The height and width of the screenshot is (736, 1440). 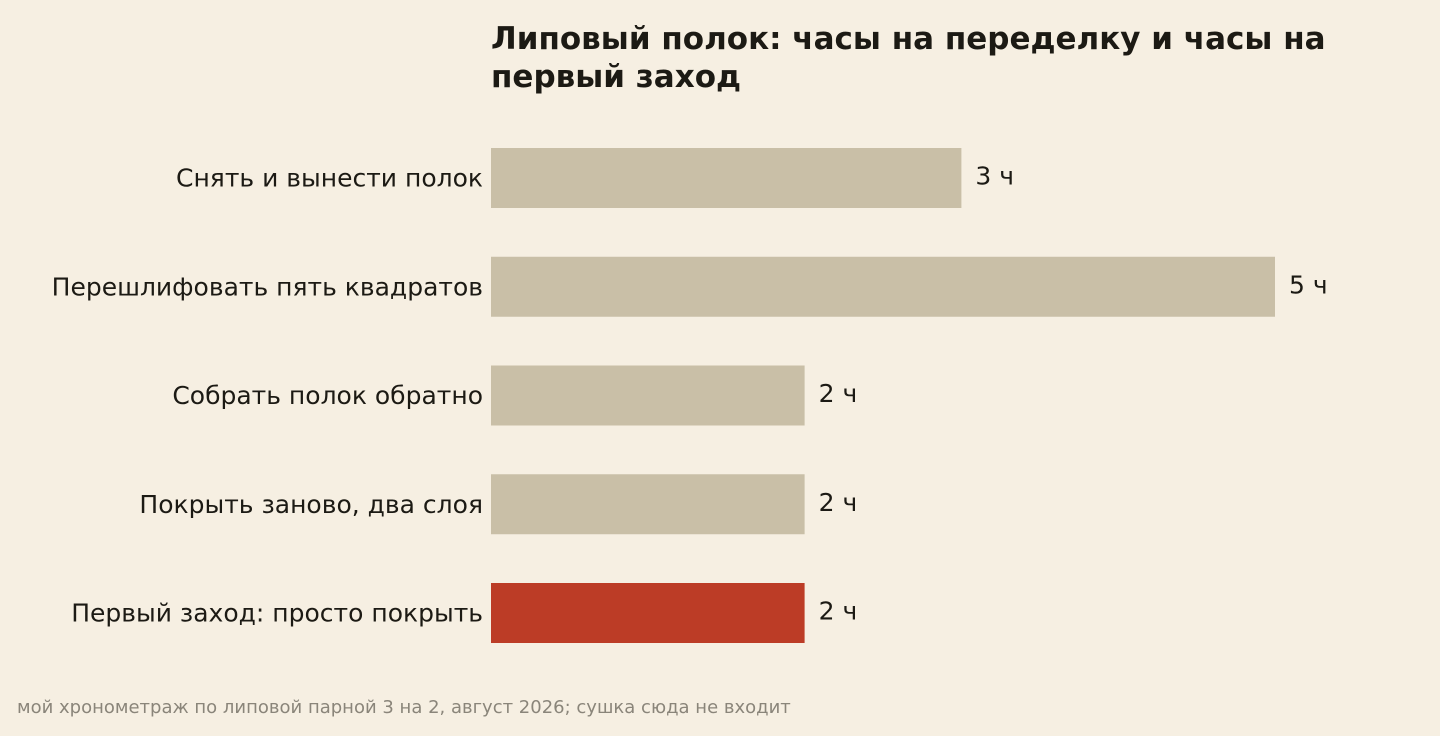 I want to click on category-label: Покрыть заново, два слоя, so click(x=311, y=504).